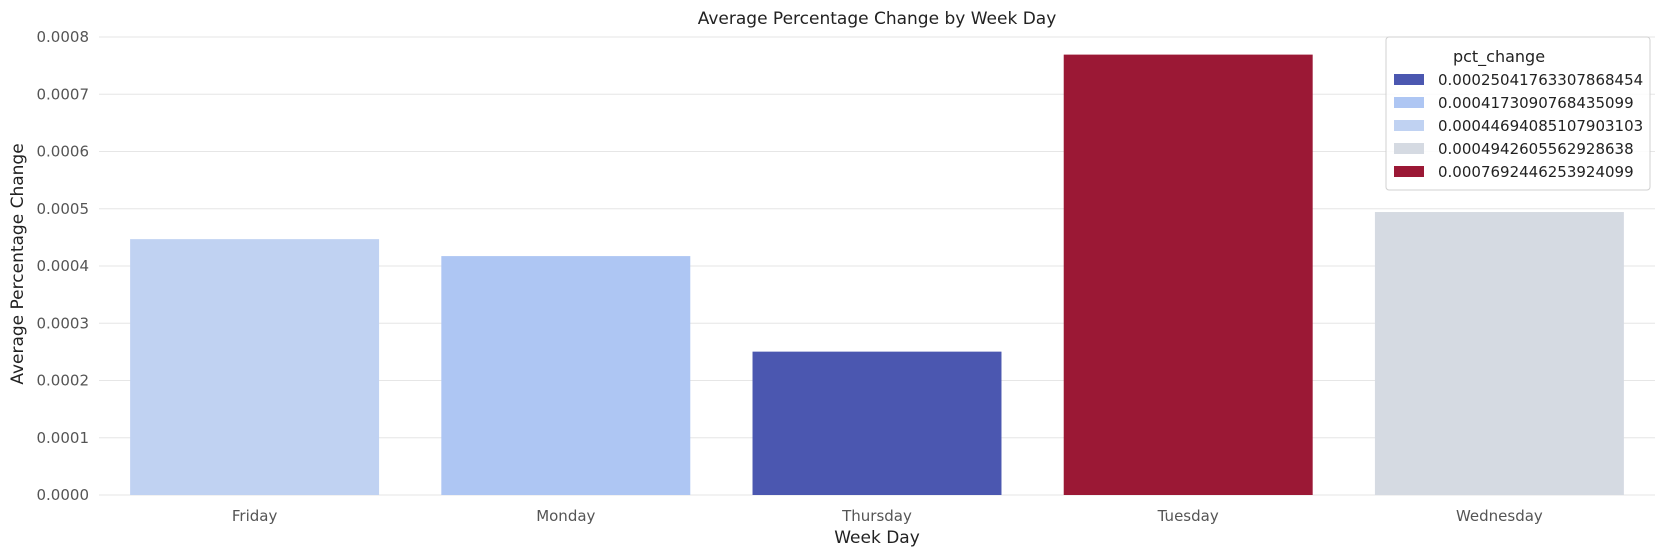  I want to click on legend-label: 0.0004942605562928638, so click(1536, 149).